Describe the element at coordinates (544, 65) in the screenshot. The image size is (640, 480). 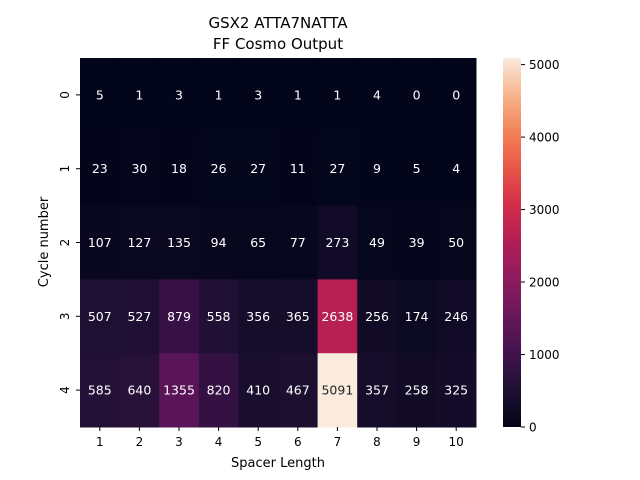
I see `colorbar-tick-label: 5000` at that location.